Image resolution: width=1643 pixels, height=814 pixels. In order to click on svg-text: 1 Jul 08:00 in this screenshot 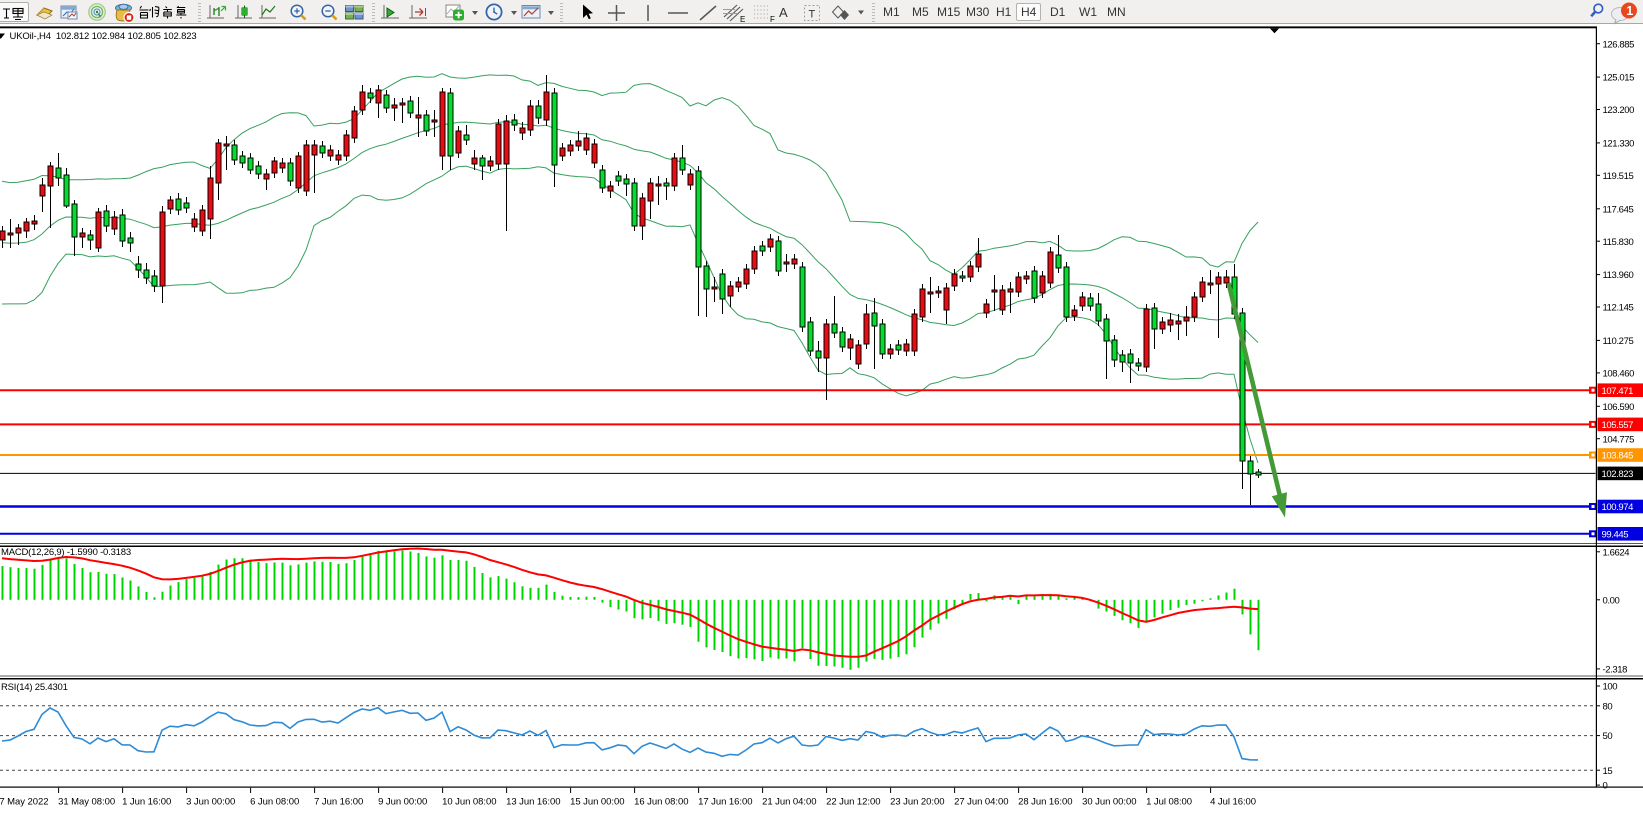, I will do `click(1169, 802)`.